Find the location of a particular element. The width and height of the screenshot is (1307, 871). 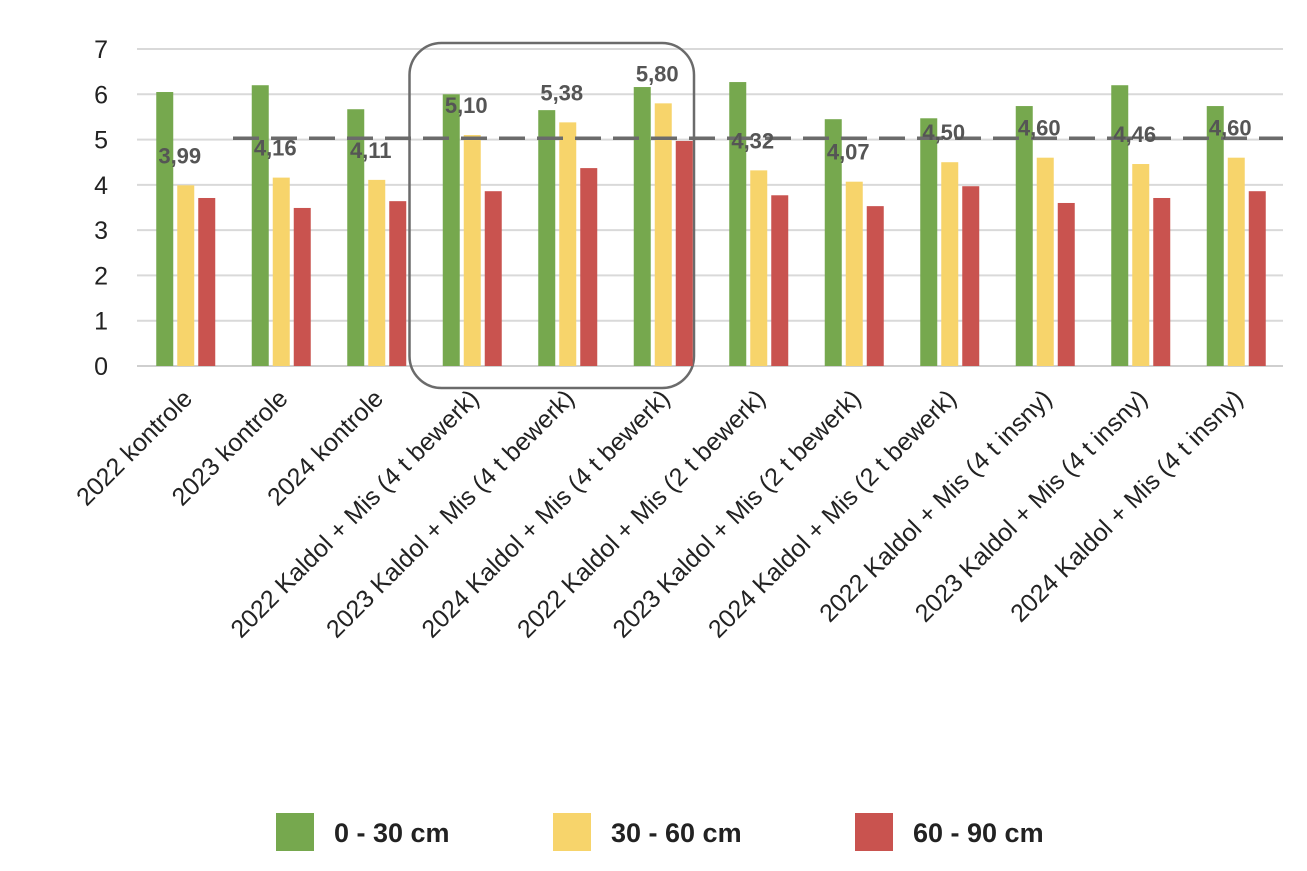

y-tick-label: 0 is located at coordinates (101, 367).